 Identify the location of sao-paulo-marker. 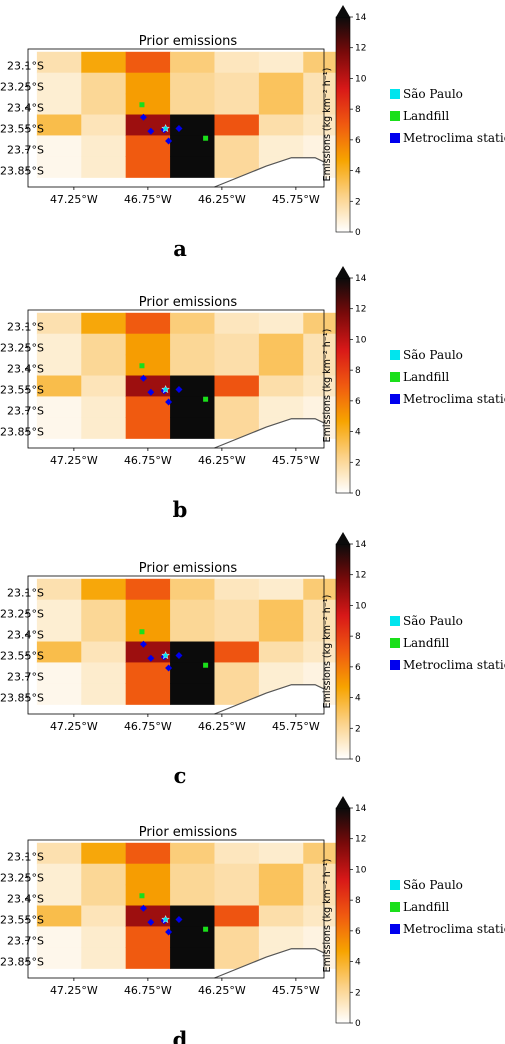
(165, 655).